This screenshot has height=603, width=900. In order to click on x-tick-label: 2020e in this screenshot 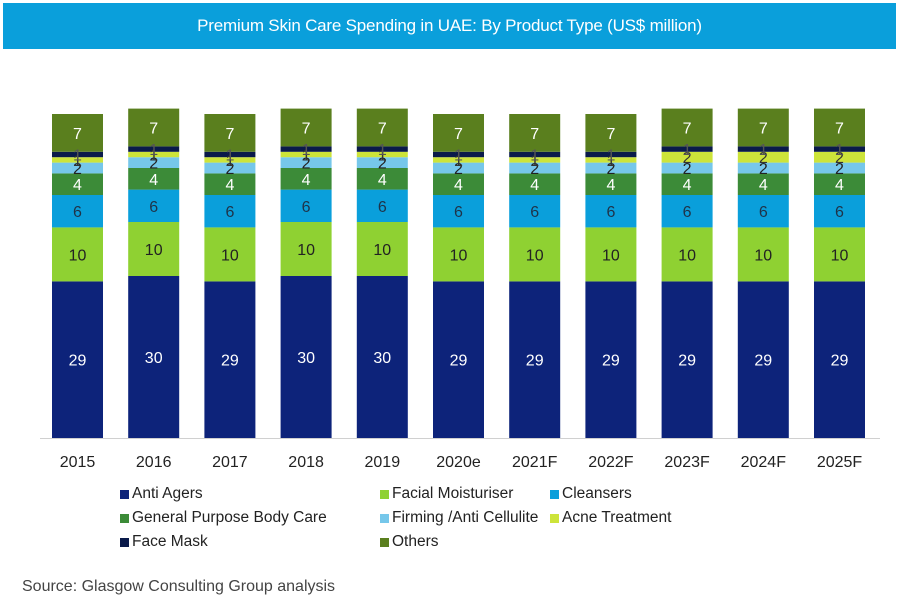, I will do `click(458, 462)`.